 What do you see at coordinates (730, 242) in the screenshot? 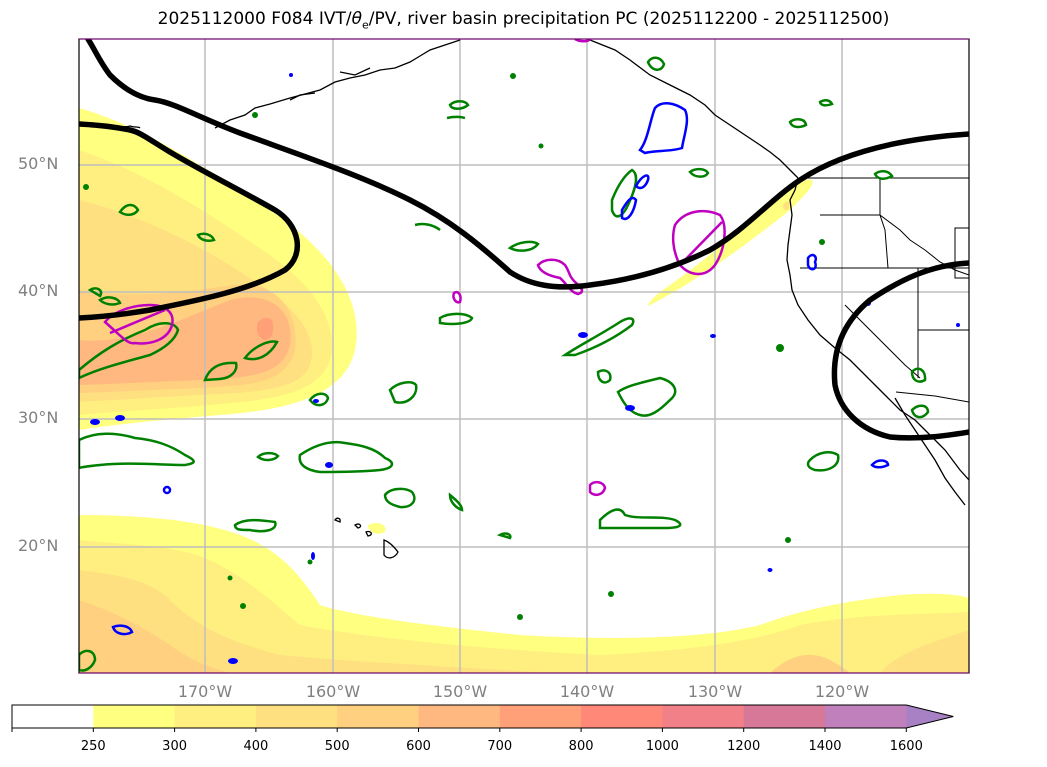
I see `ivt-shading-coast` at bounding box center [730, 242].